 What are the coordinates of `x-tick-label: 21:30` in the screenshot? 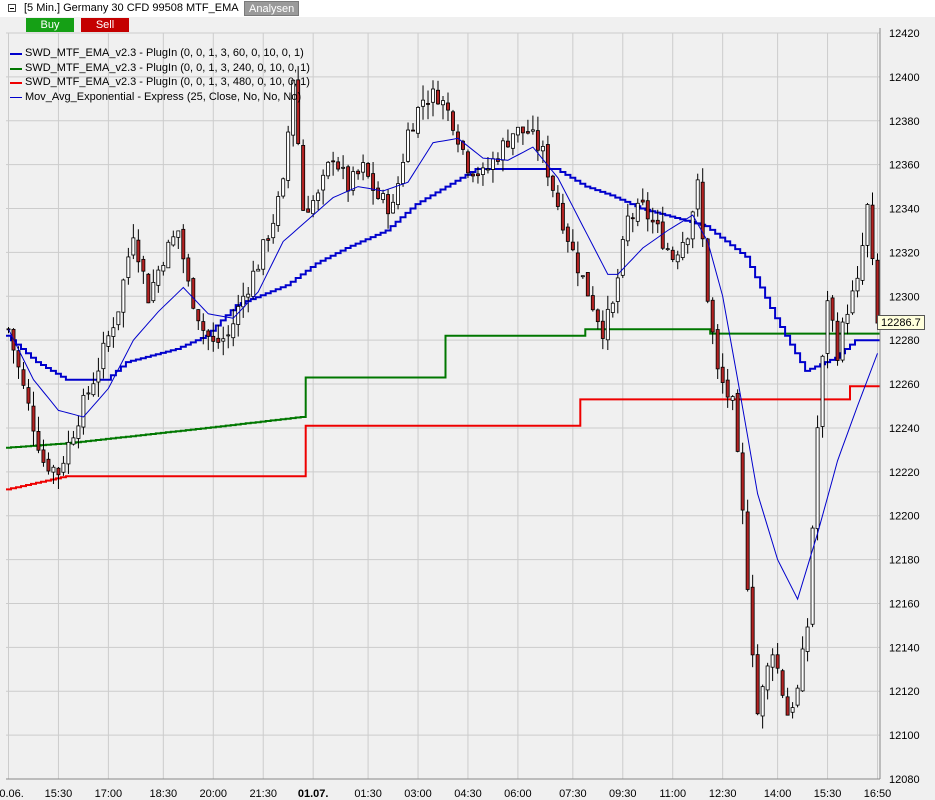 It's located at (263, 794).